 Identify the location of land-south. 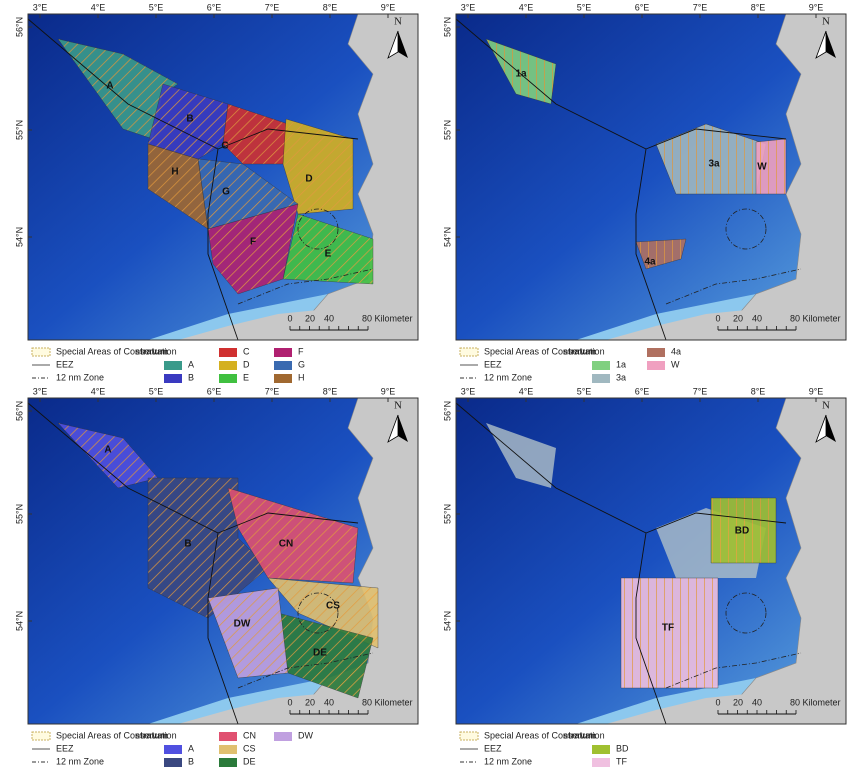
(298, 322).